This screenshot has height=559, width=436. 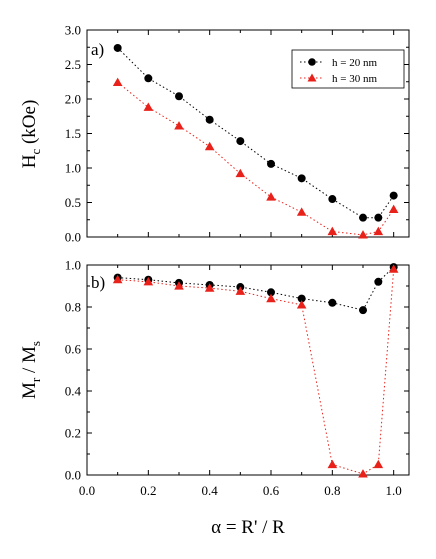 What do you see at coordinates (31, 370) in the screenshot?
I see `panel-b-ylabel: Mr / Ms` at bounding box center [31, 370].